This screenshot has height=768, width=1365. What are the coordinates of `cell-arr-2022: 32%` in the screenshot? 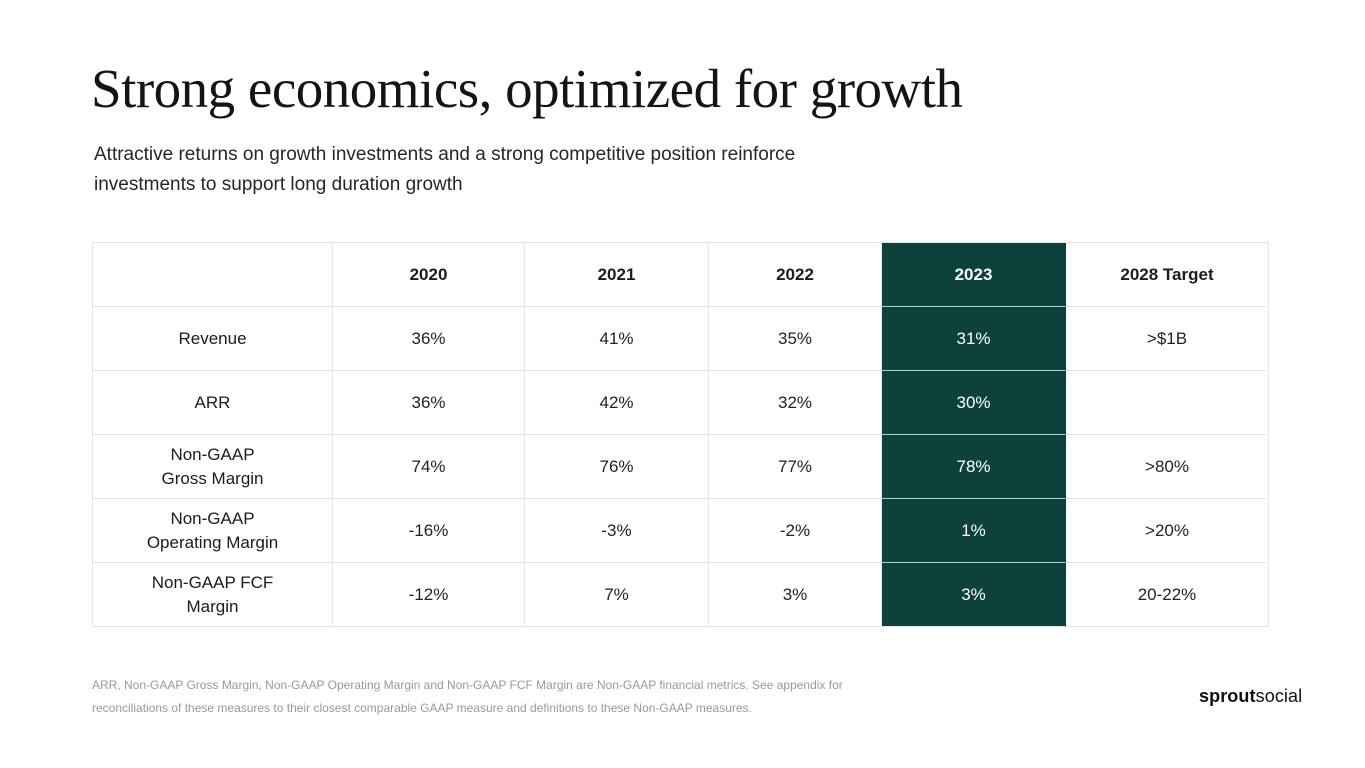 It's located at (795, 403).